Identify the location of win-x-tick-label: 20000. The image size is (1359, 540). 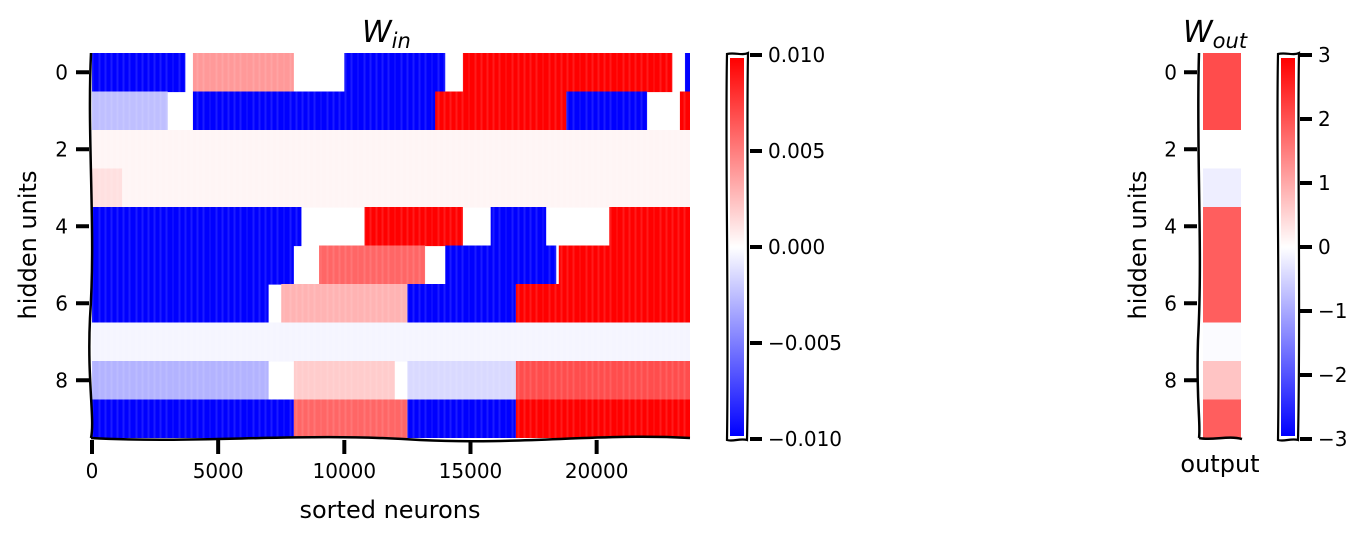
(597, 471).